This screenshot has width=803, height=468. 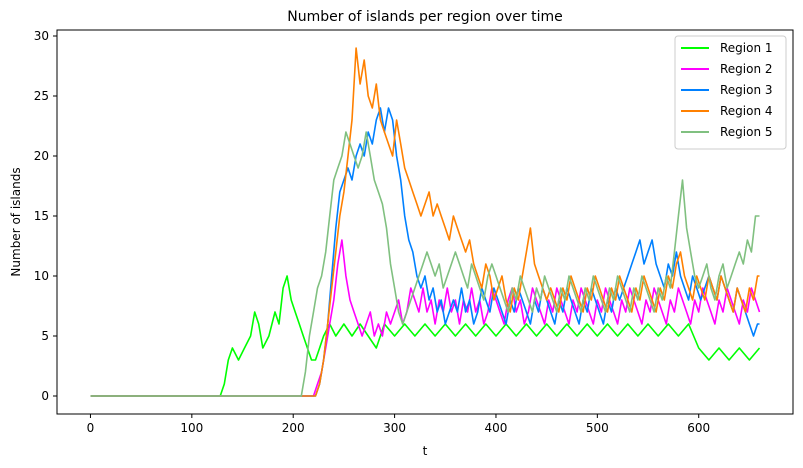 What do you see at coordinates (698, 428) in the screenshot?
I see `x-tick-label: 600` at bounding box center [698, 428].